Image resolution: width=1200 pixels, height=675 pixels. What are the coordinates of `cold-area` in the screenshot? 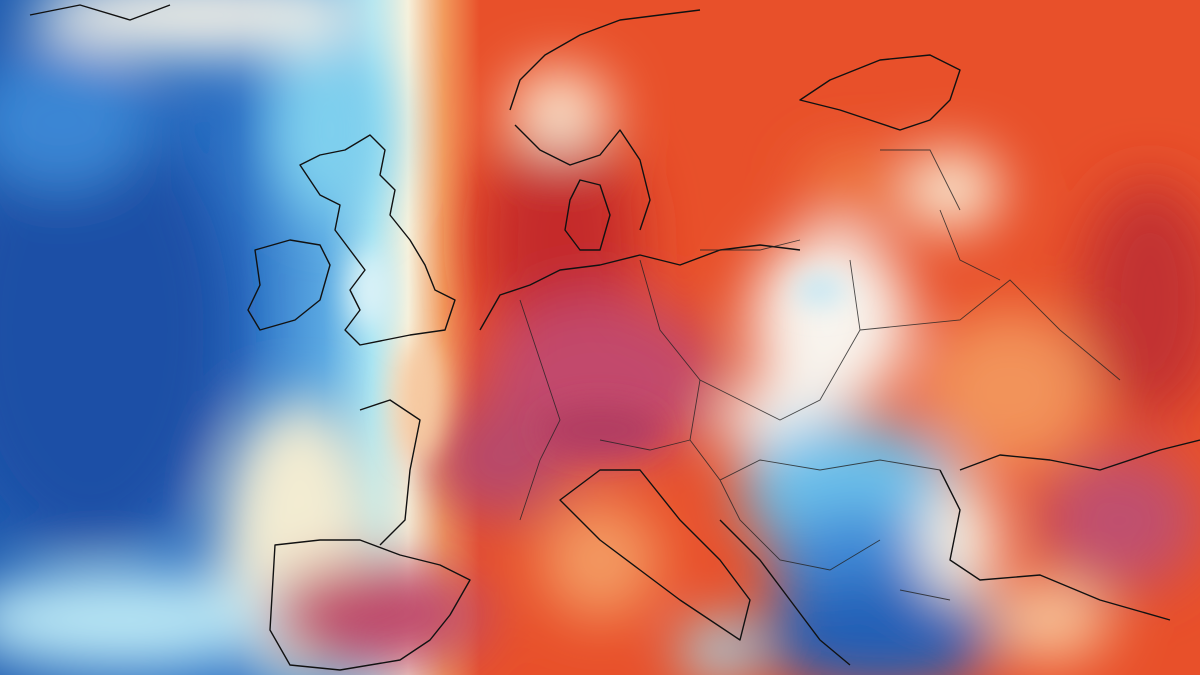 It's located at (880, 627).